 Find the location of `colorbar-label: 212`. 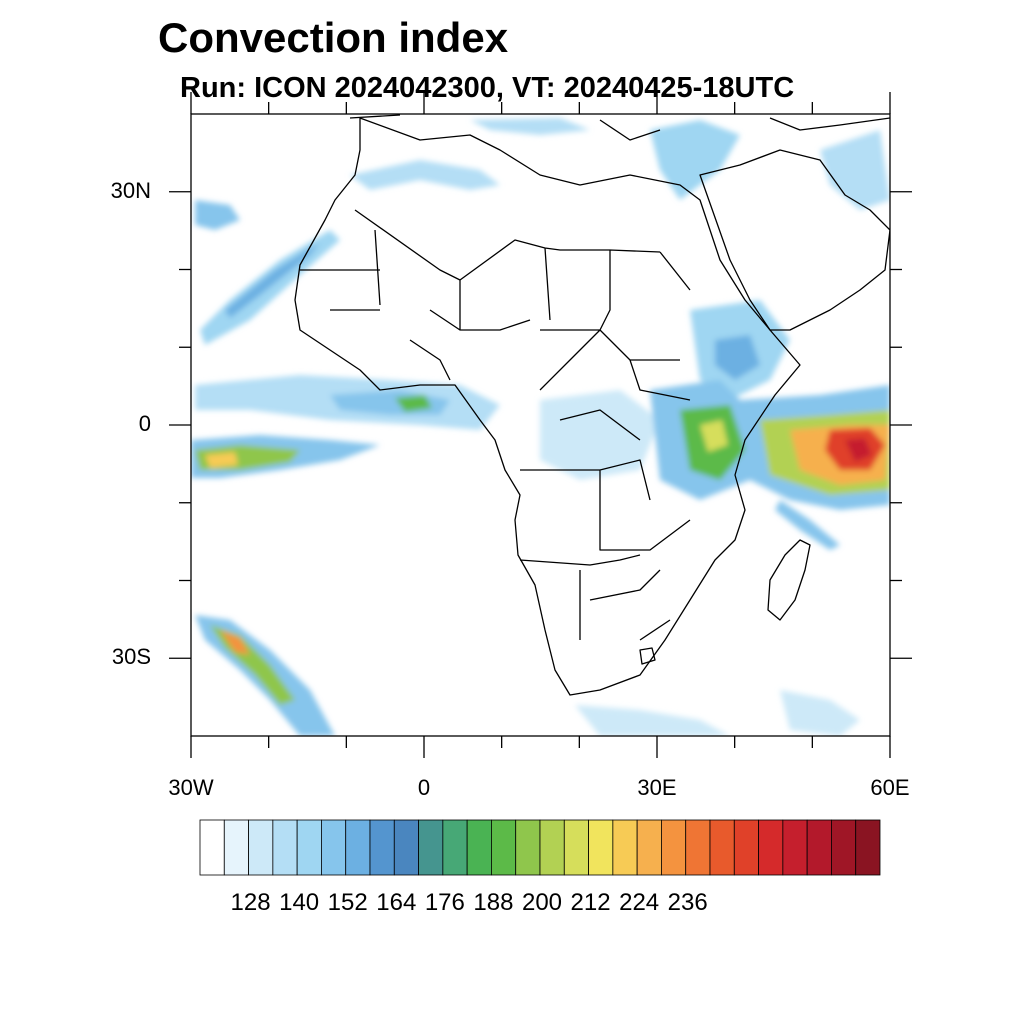

colorbar-label: 212 is located at coordinates (590, 902).